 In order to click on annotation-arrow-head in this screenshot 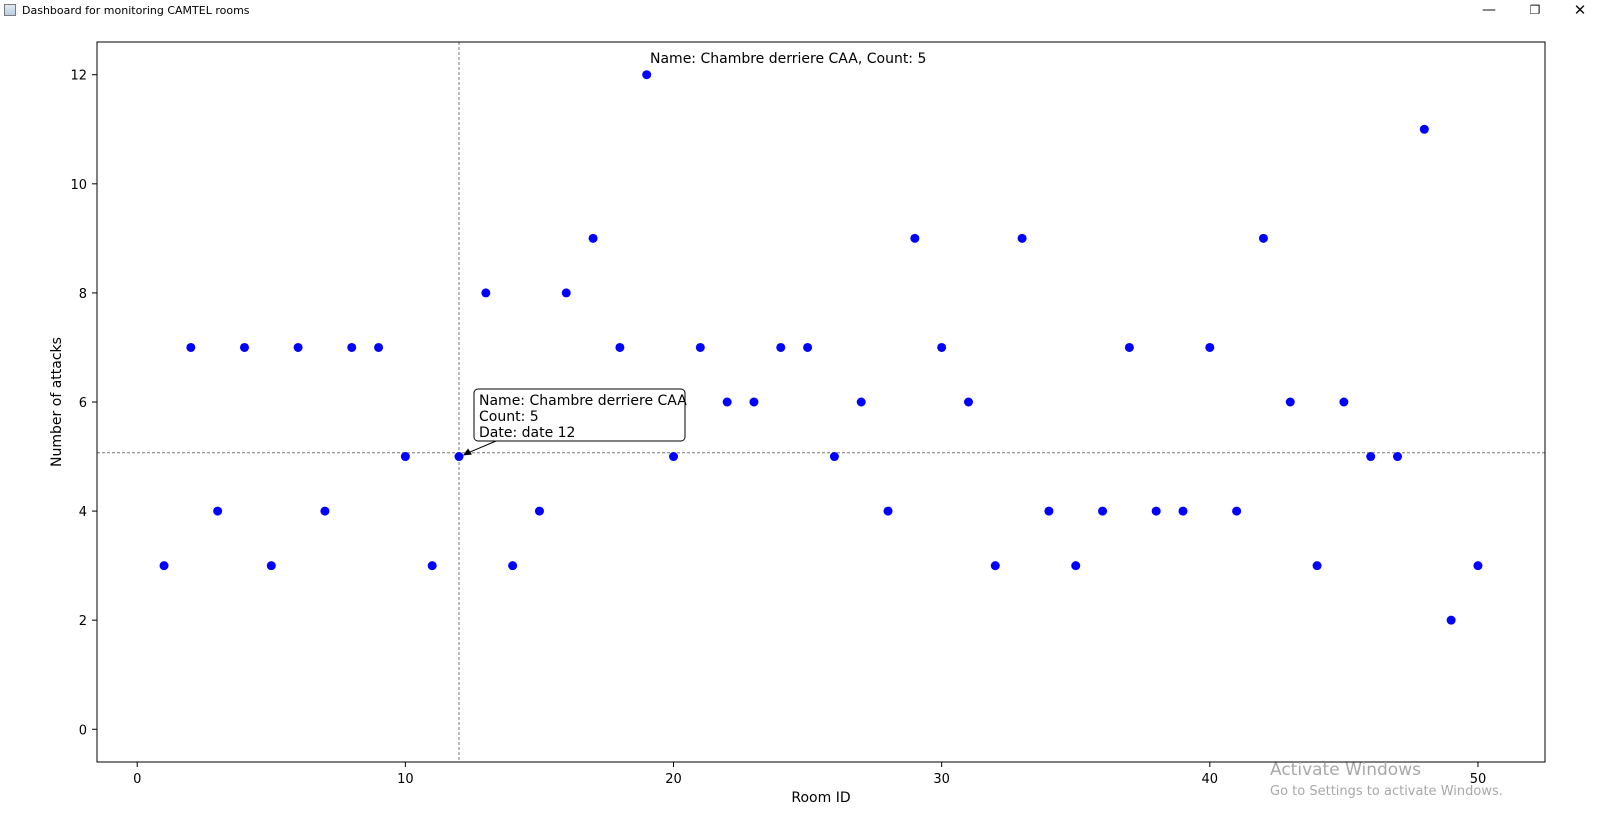, I will do `click(467, 452)`.